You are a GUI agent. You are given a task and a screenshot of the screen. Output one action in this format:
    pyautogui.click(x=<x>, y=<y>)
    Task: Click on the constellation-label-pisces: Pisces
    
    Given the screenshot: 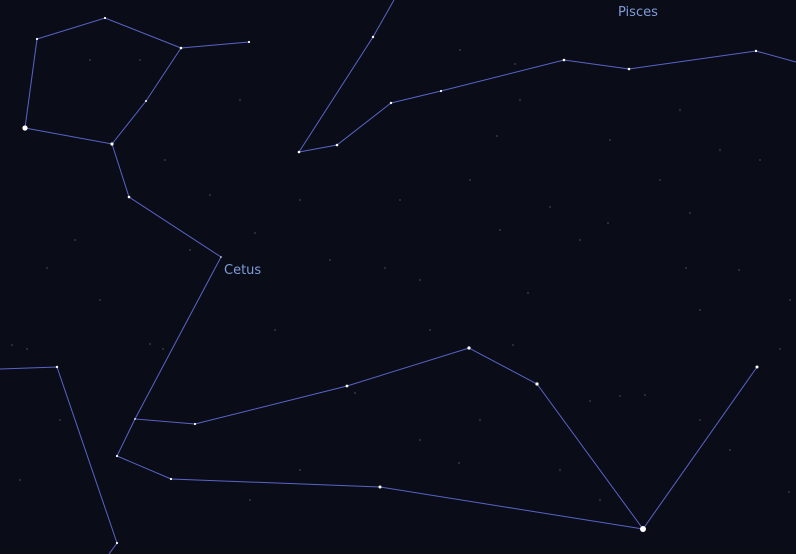 What is the action you would take?
    pyautogui.click(x=638, y=12)
    